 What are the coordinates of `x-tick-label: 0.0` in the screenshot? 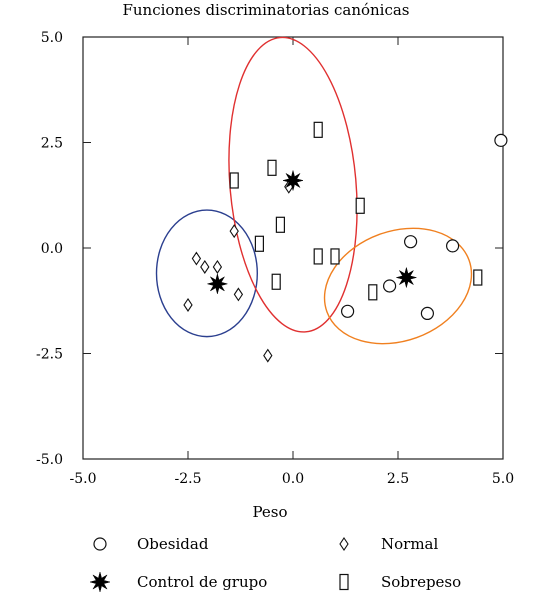 It's located at (293, 479).